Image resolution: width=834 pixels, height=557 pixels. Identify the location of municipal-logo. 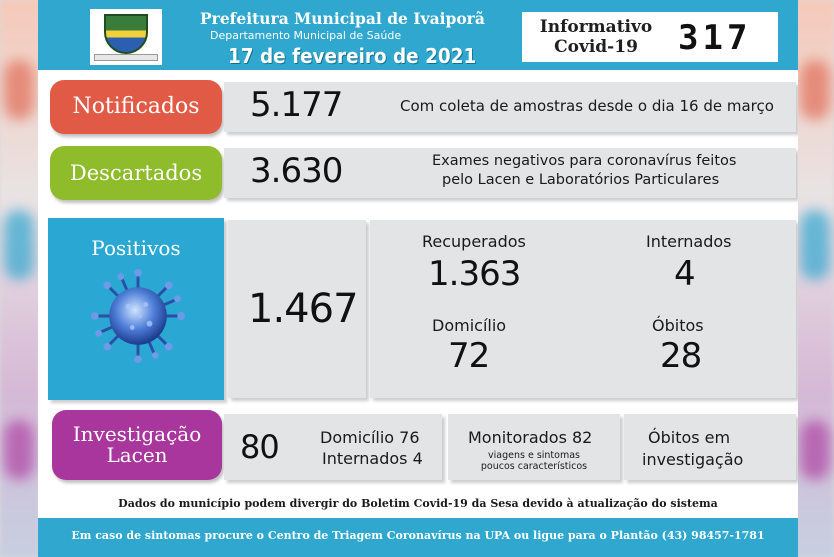
(126, 37).